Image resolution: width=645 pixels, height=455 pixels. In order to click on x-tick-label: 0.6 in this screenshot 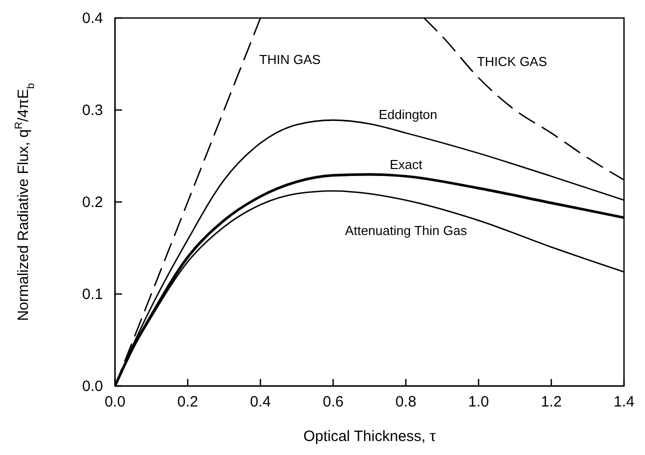, I will do `click(333, 402)`.